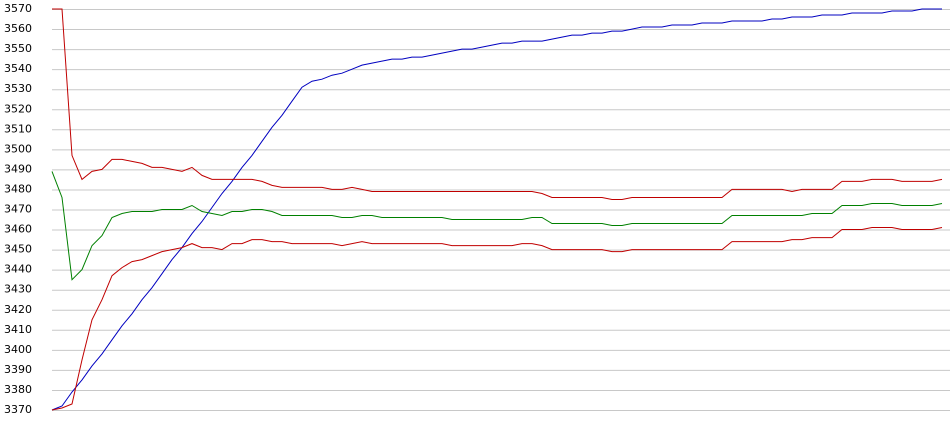 Image resolution: width=950 pixels, height=435 pixels. Describe the element at coordinates (18, 289) in the screenshot. I see `y-tick-label: 3430` at that location.